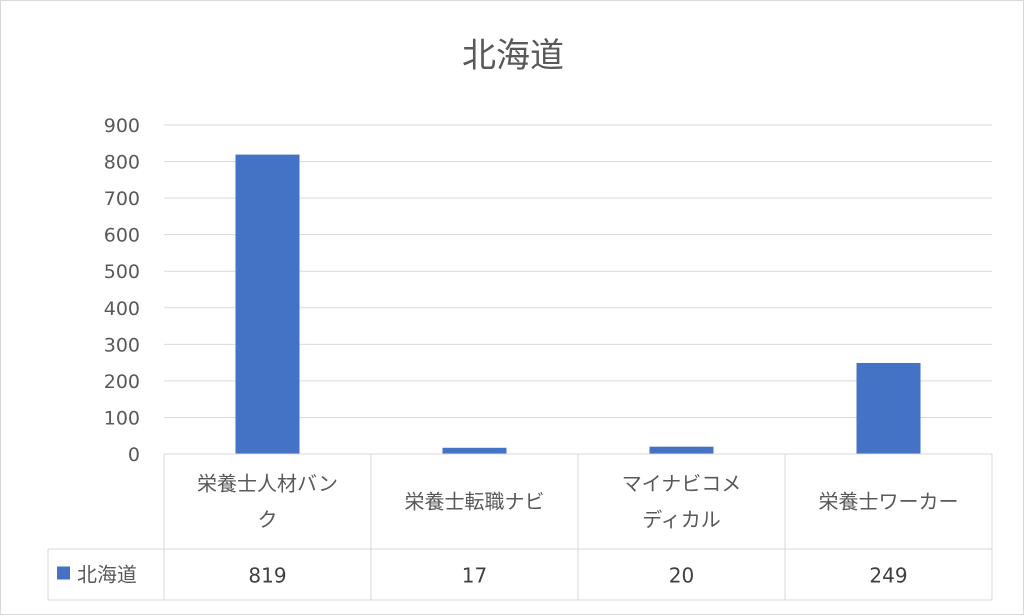  What do you see at coordinates (682, 484) in the screenshot?
I see `category-label-3-line-1: マイナビコメ` at bounding box center [682, 484].